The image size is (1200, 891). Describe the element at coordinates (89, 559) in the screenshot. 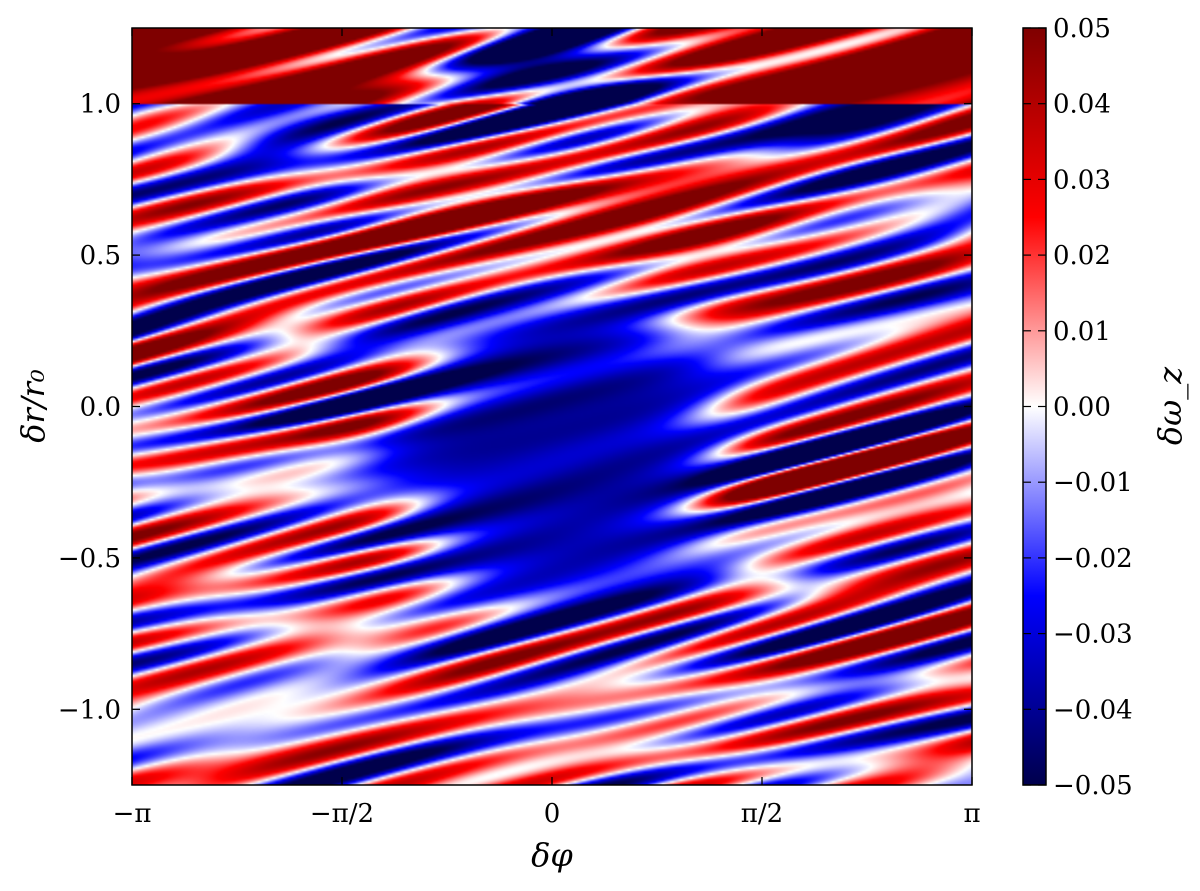

I see `y-tick-label: −0.5` at that location.